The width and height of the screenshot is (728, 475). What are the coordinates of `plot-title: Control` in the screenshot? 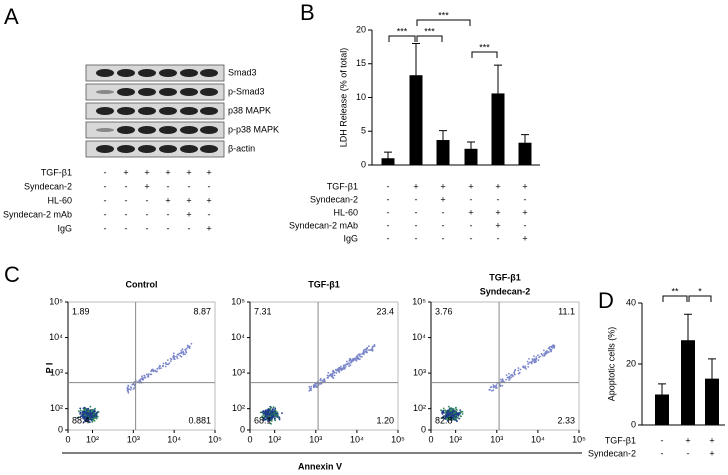 It's located at (142, 284).